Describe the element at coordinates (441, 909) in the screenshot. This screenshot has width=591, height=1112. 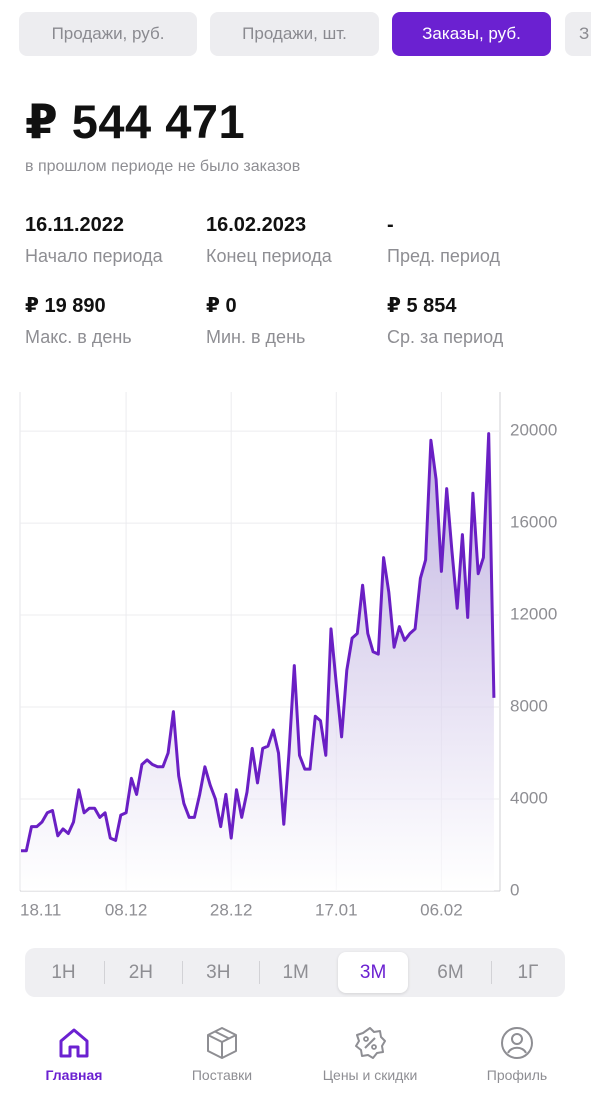
I see `x-tick-label: 06.02` at that location.